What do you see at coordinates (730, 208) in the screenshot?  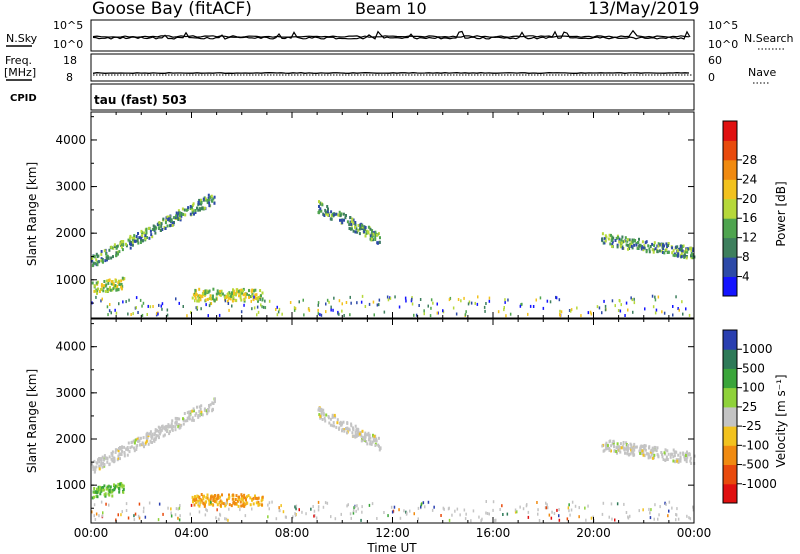 I see `colorbar-frame` at bounding box center [730, 208].